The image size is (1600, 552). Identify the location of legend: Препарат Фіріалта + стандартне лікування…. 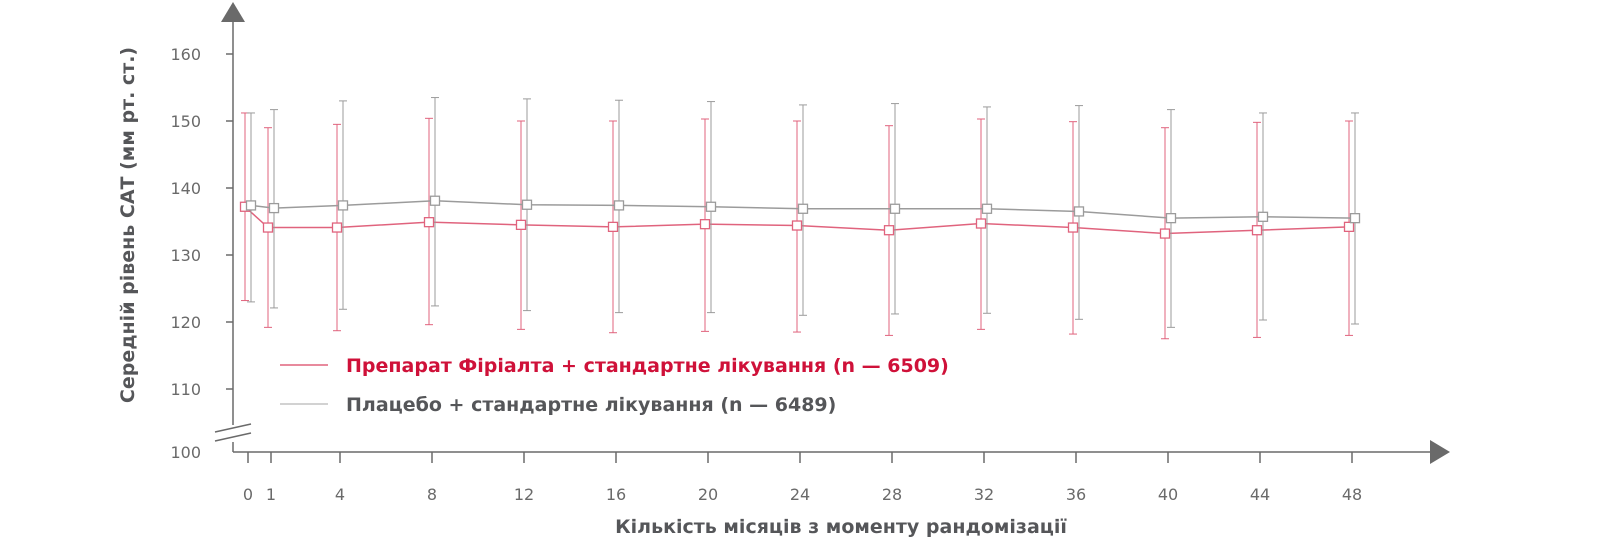
(614, 385).